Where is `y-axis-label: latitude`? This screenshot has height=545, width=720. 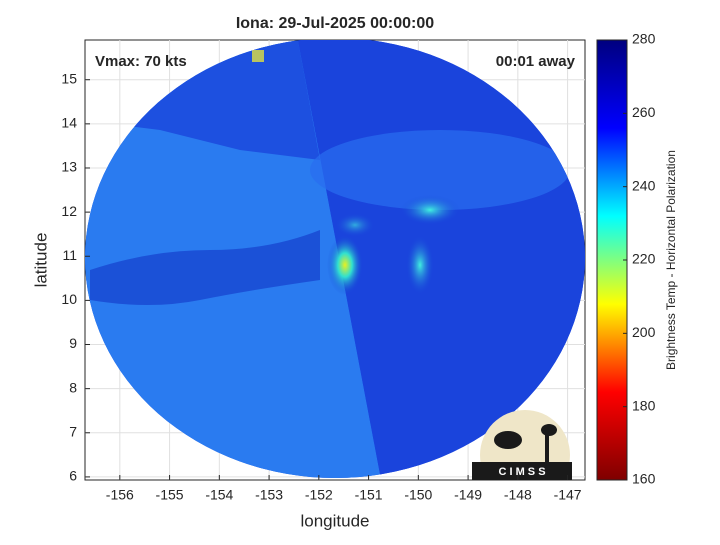
y-axis-label: latitude is located at coordinates (40, 260).